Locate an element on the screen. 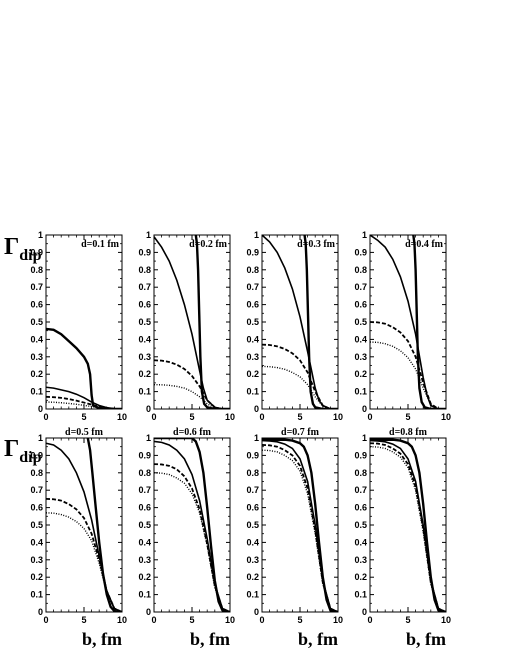  y-axis-label-row2: Γdip is located at coordinates (23, 451).